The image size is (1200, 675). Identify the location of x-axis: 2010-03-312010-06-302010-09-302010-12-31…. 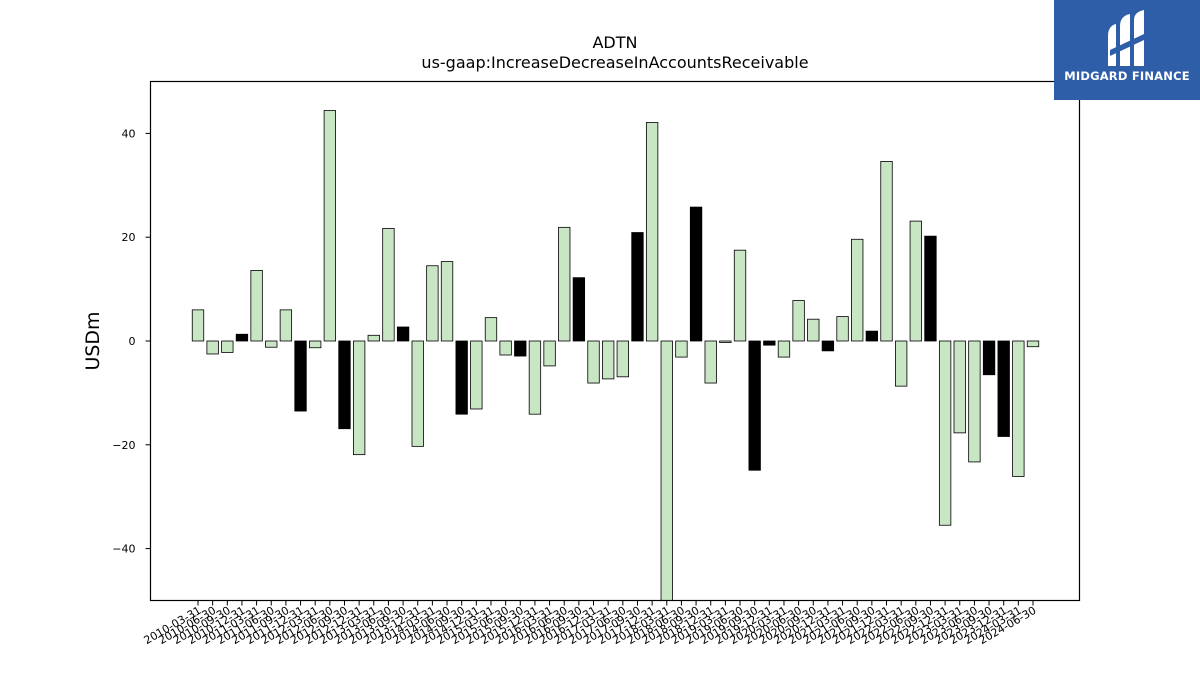
(590, 623).